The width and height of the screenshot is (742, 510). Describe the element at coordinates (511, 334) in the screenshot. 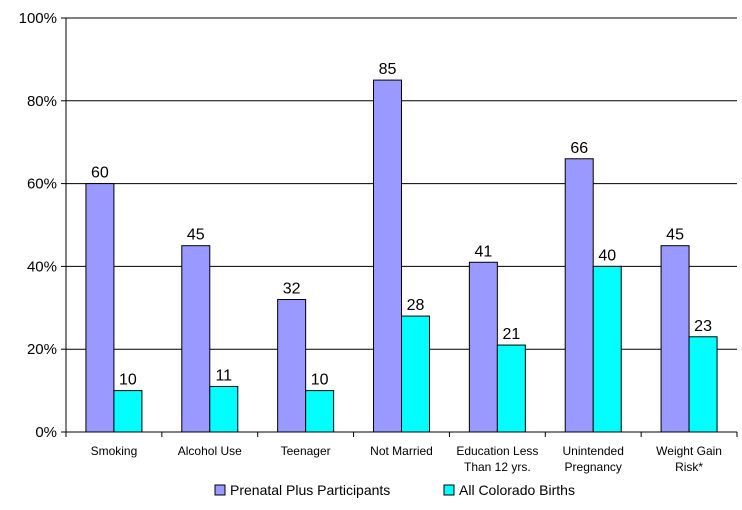

I see `data-label: 21` at that location.